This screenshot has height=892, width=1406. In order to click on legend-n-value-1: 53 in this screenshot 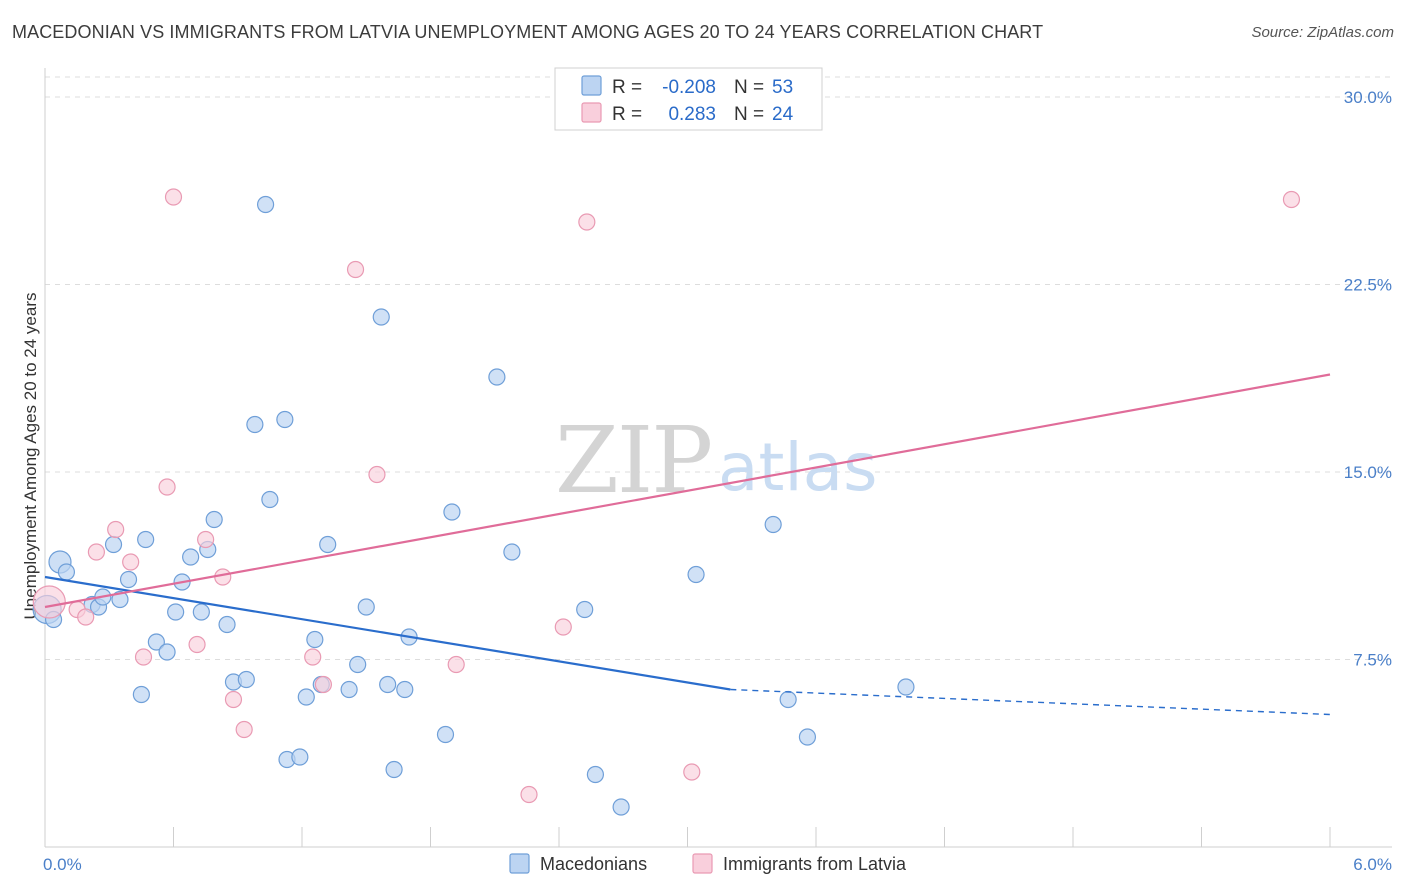, I will do `click(782, 87)`.